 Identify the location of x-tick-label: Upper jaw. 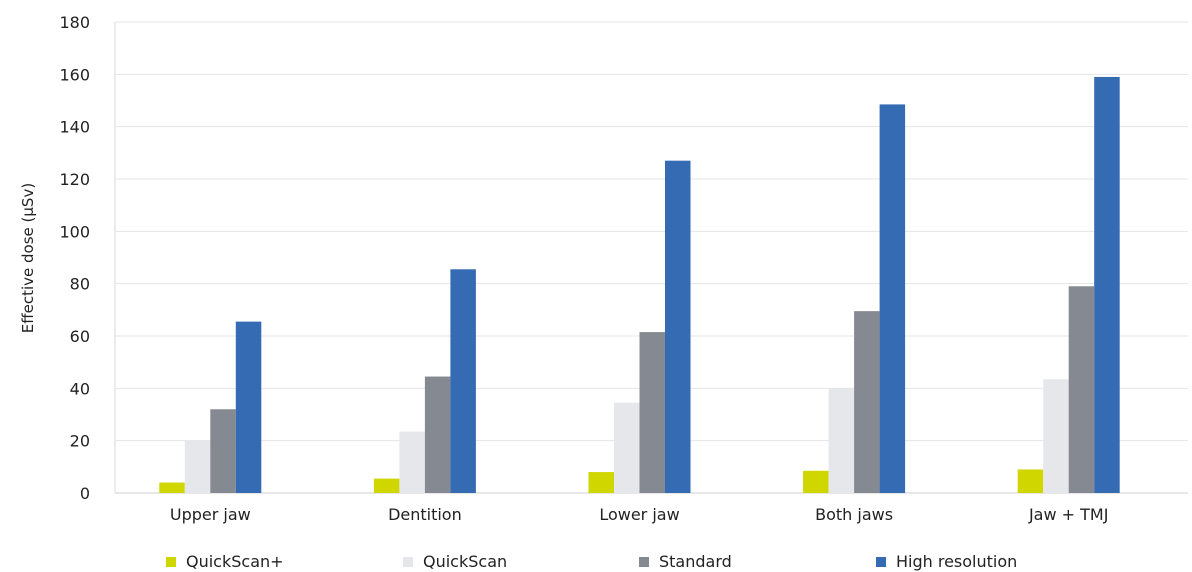
(210, 514).